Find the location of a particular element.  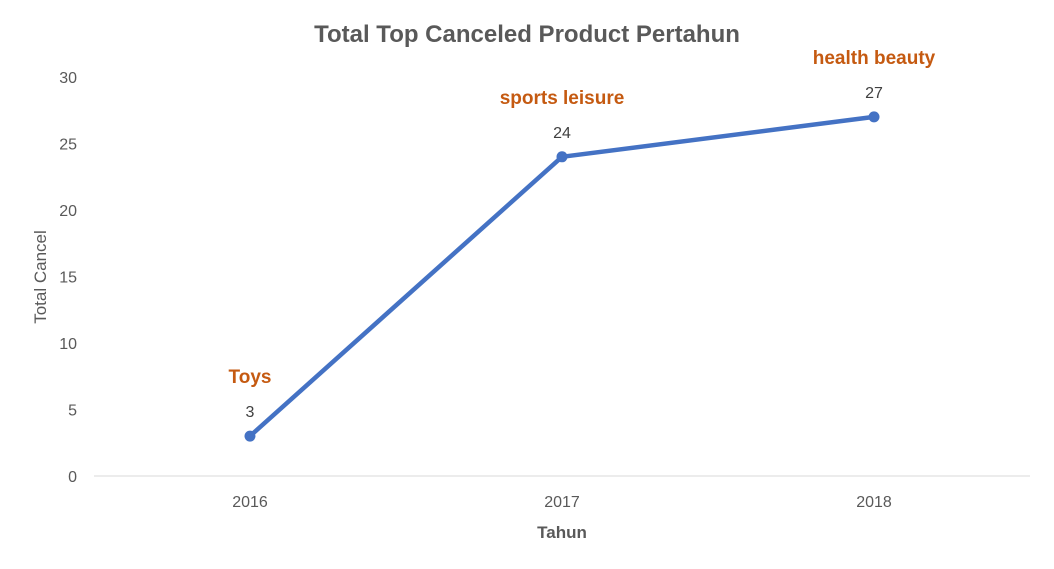

y-tick-label: 0 is located at coordinates (72, 477).